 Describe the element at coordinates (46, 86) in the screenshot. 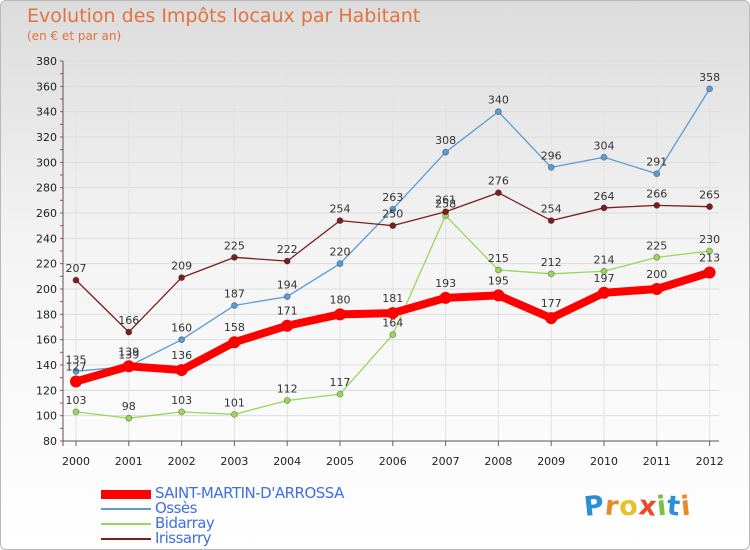

I see `y-tick-label: 360` at that location.